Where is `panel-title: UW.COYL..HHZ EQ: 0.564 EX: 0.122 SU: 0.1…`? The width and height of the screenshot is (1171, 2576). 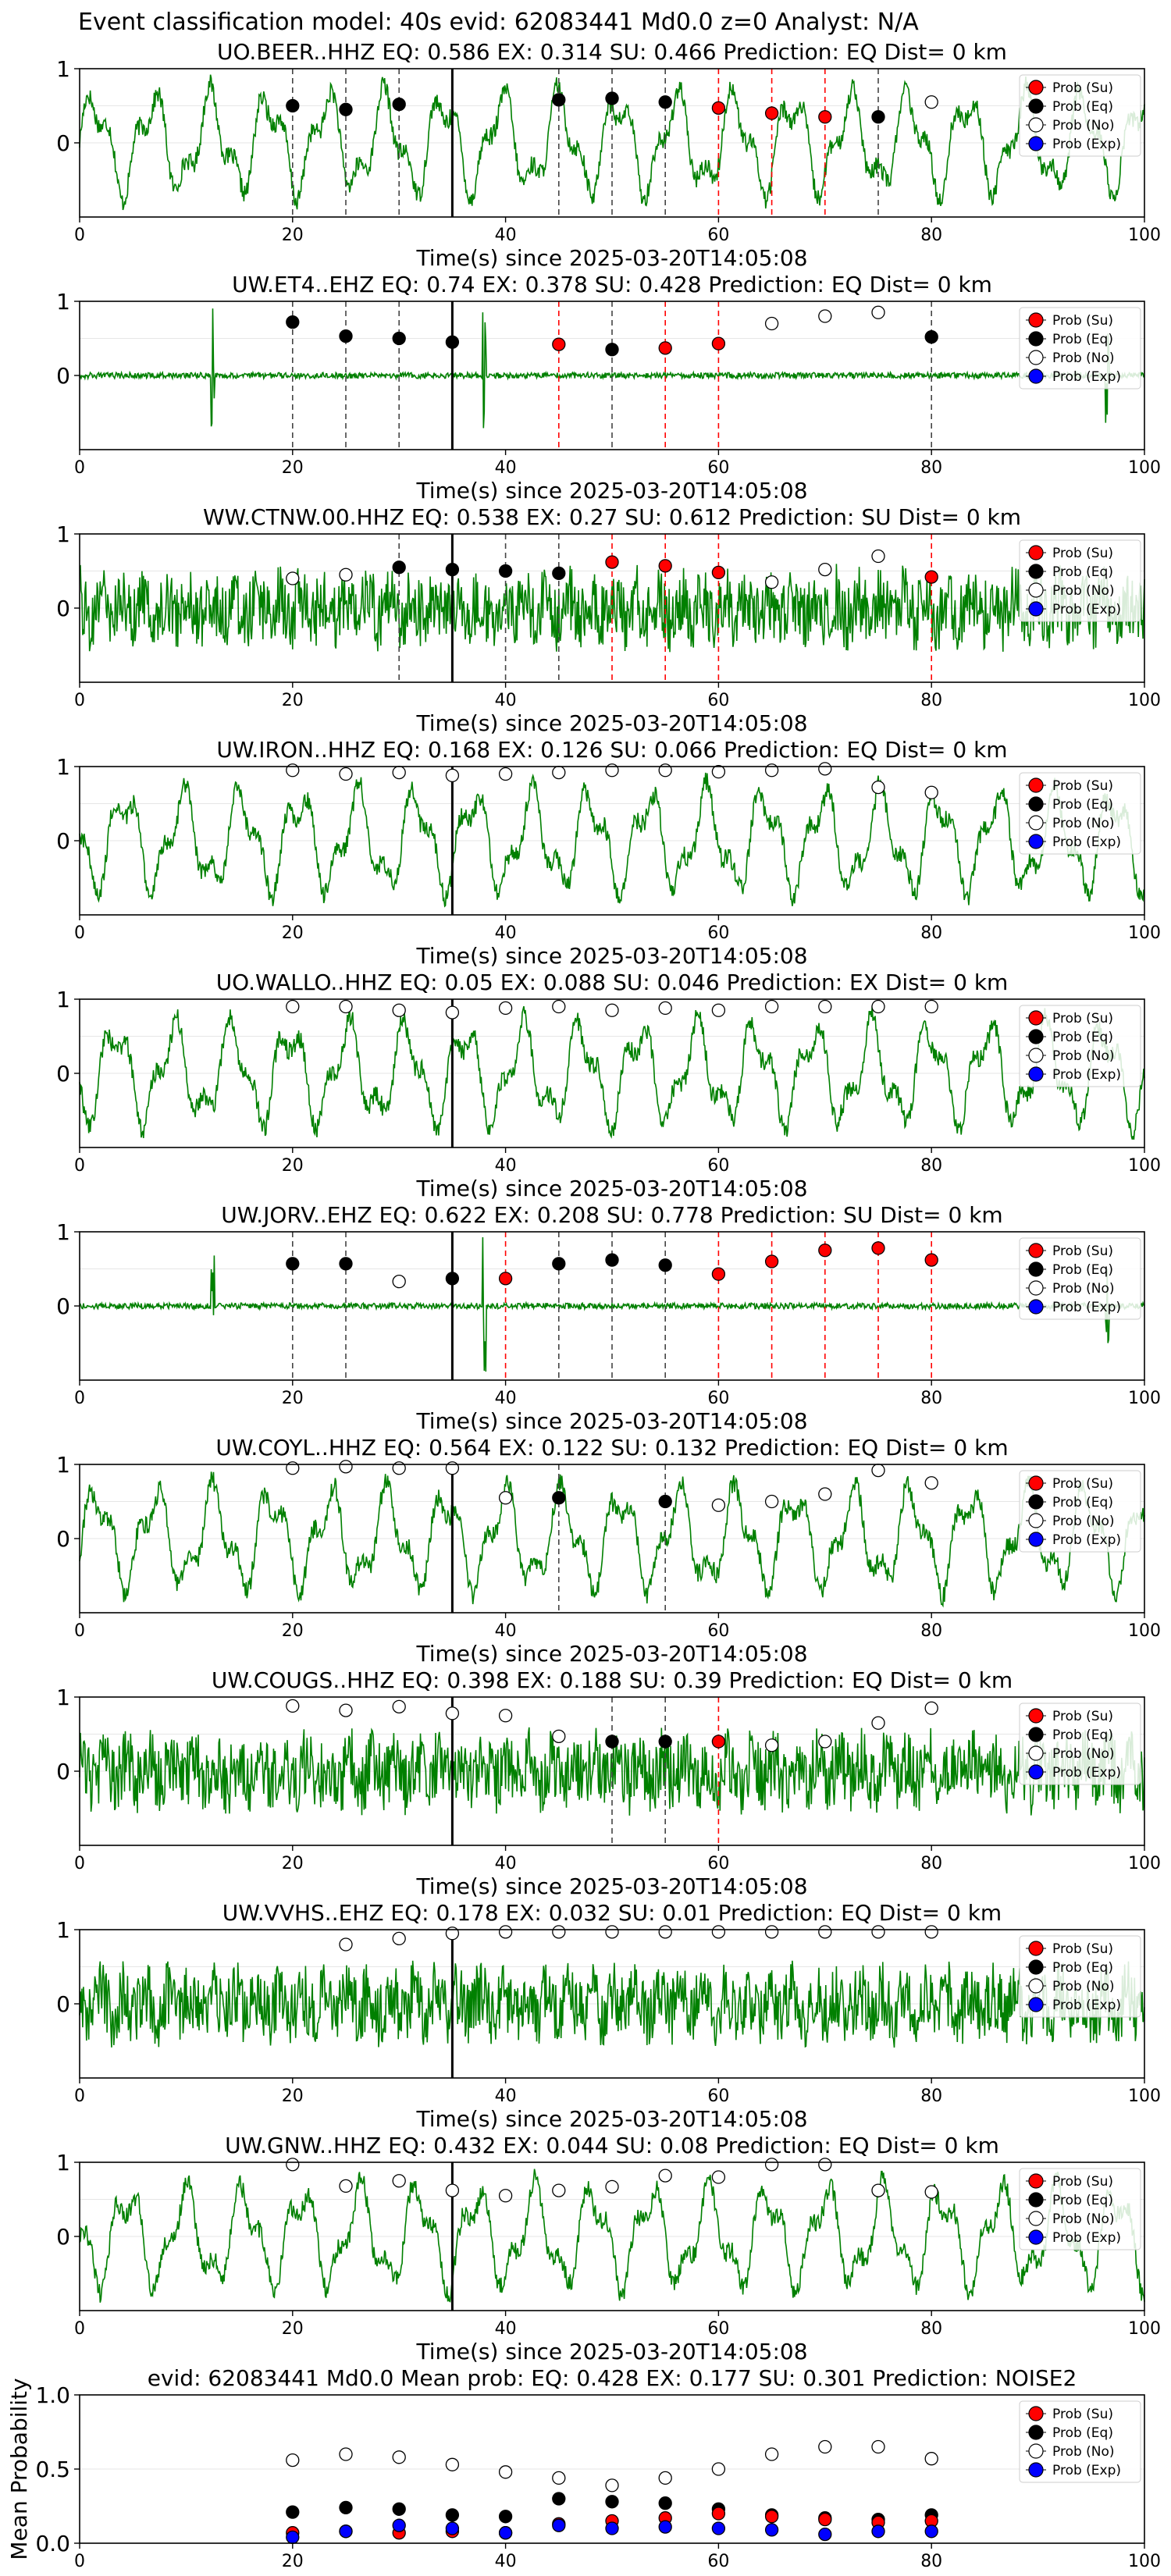
panel-title: UW.COYL..HHZ EQ: 0.564 EX: 0.122 SU: 0.1… is located at coordinates (611, 1448).